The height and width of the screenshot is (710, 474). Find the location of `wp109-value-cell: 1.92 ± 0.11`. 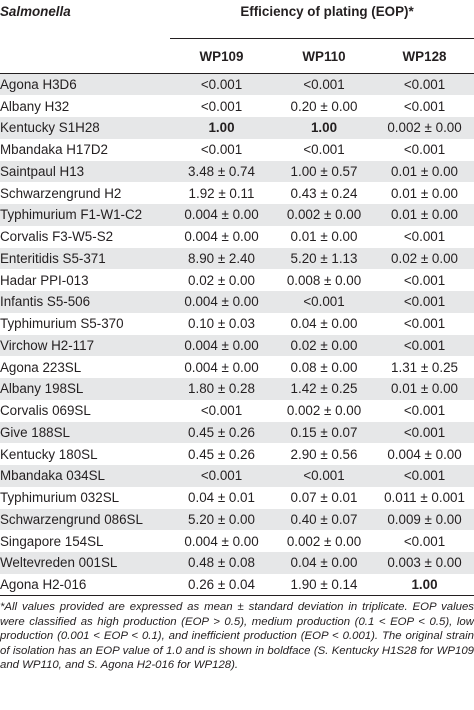

wp109-value-cell: 1.92 ± 0.11 is located at coordinates (221, 193).